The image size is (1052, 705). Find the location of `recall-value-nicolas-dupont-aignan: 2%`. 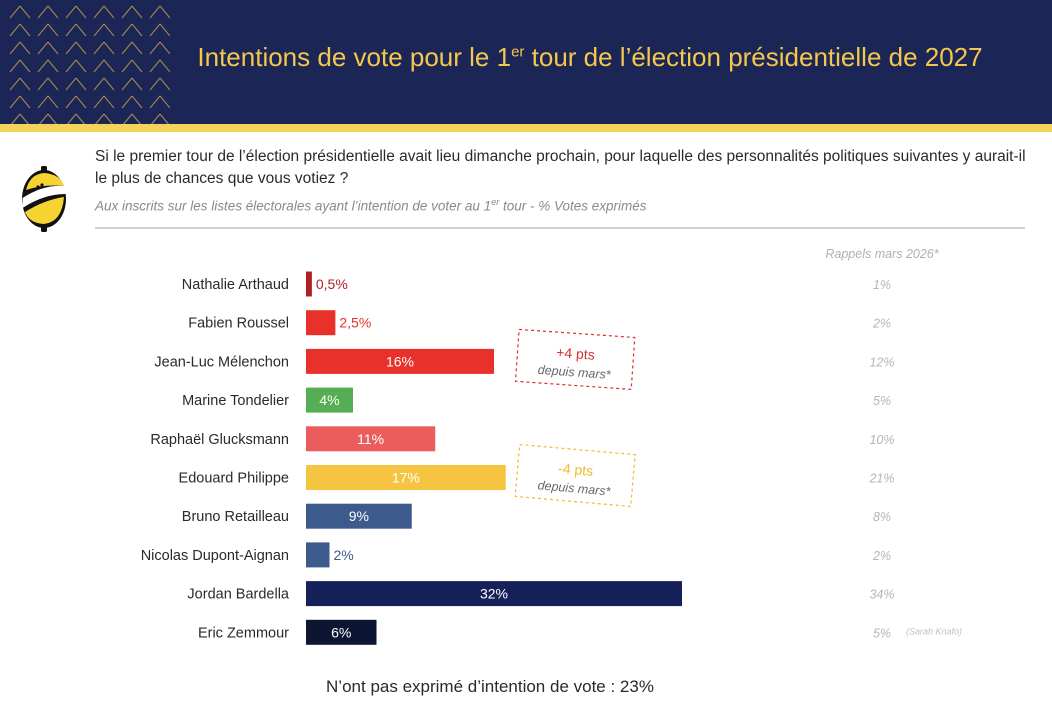

recall-value-nicolas-dupont-aignan: 2% is located at coordinates (881, 556).